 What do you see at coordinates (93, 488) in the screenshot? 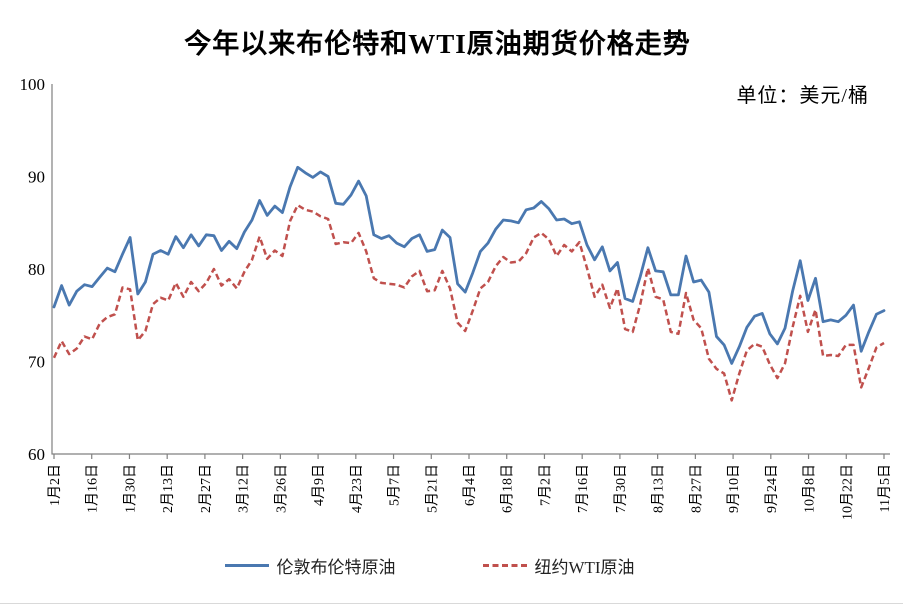
I see `x-axis-tick-label: 1月16日` at bounding box center [93, 488].